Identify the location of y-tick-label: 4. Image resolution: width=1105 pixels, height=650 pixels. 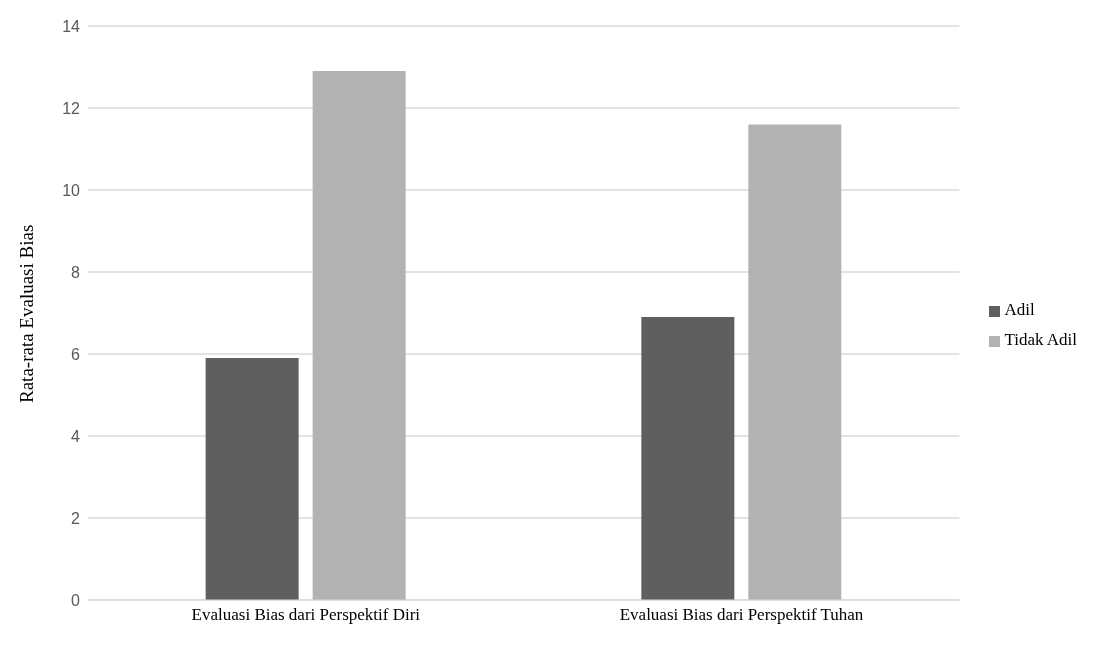
(76, 436).